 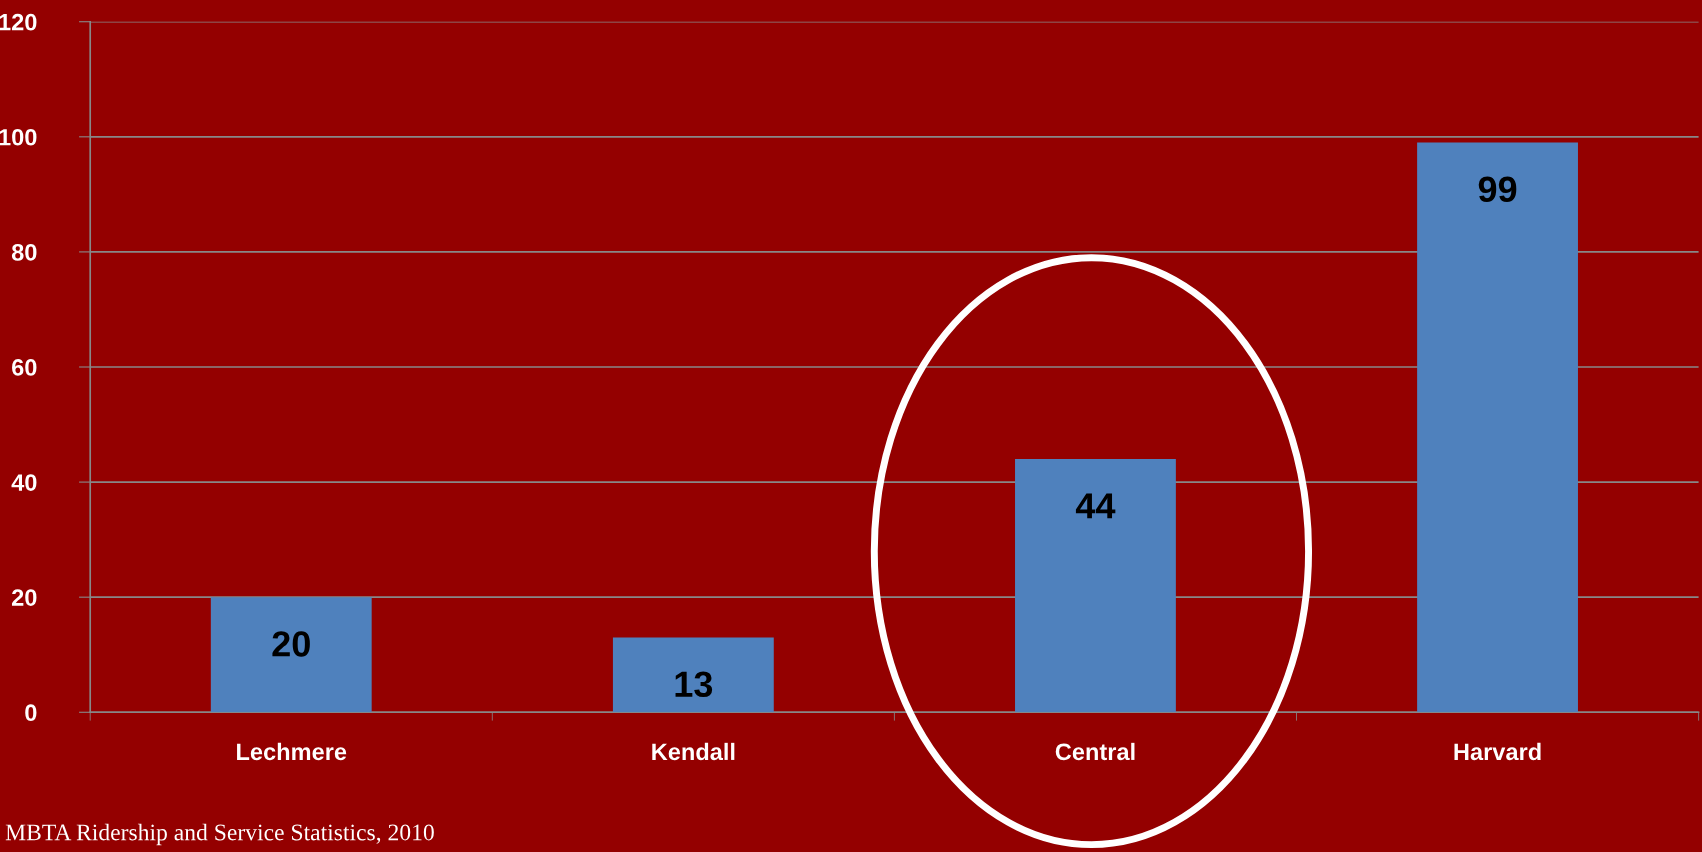 What do you see at coordinates (1497, 189) in the screenshot?
I see `data-label: 99` at bounding box center [1497, 189].